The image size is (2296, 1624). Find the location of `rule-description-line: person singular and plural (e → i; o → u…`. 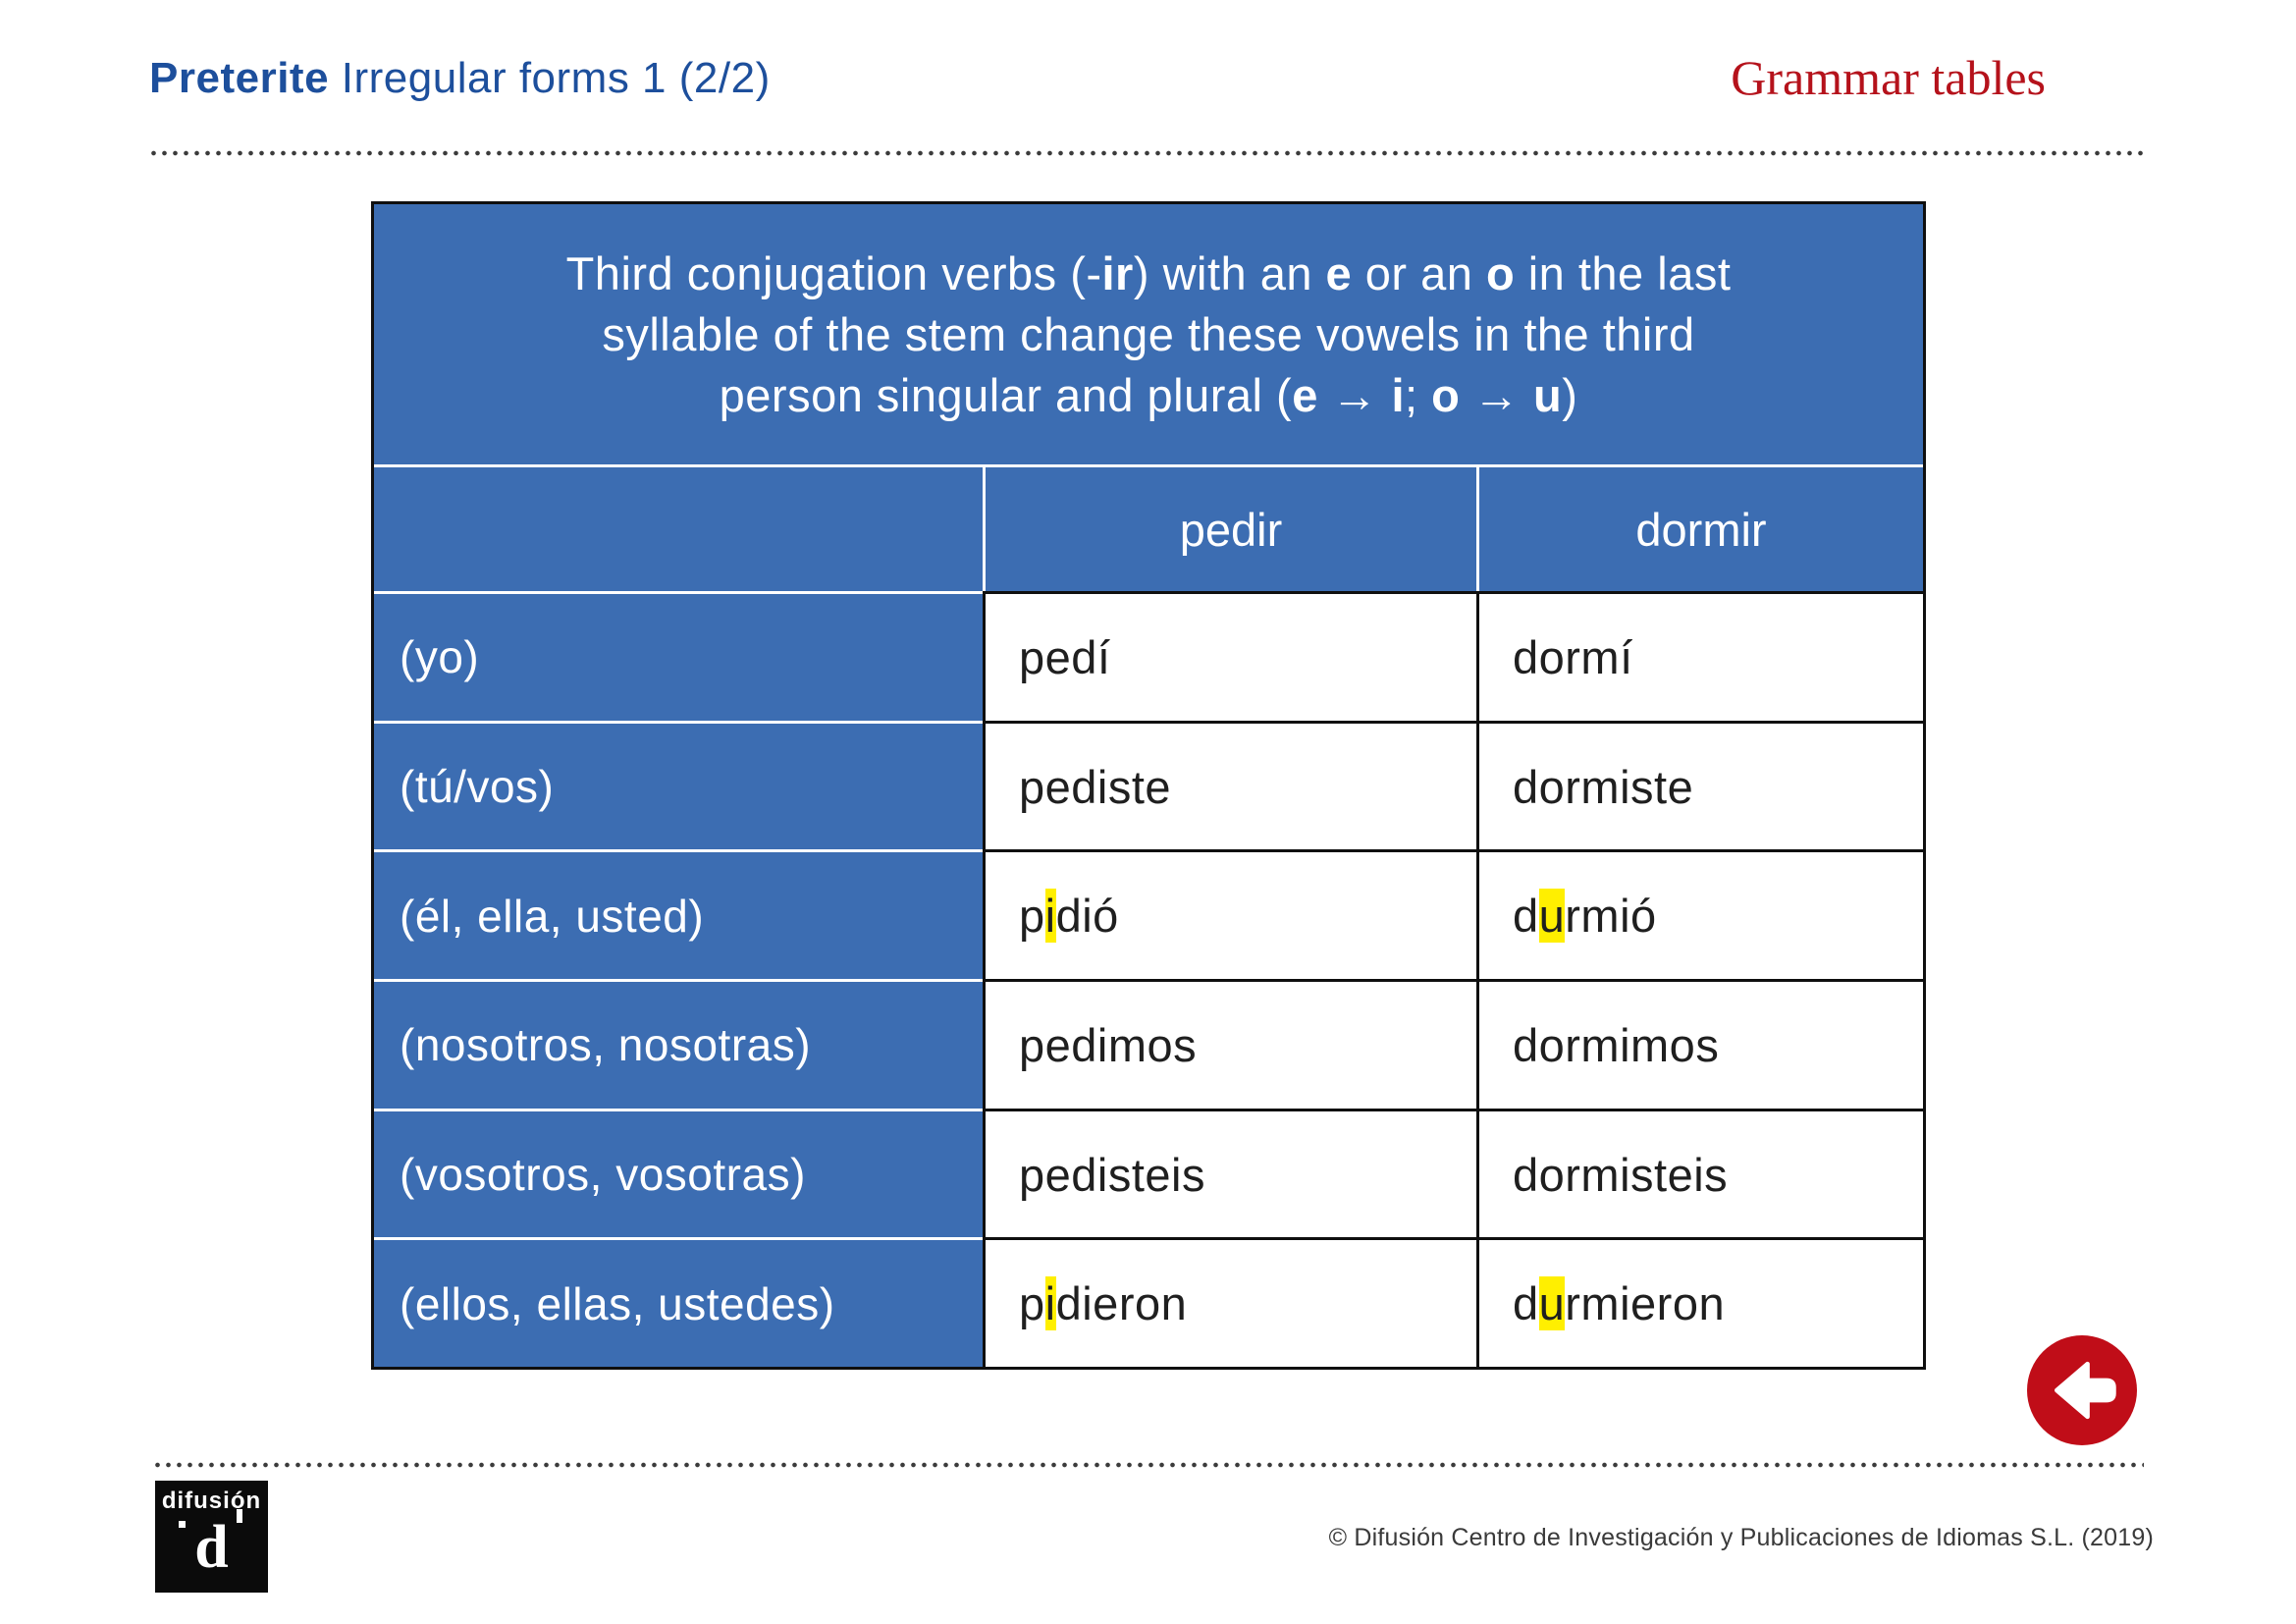

rule-description-line: person singular and plural (e → i; o → u… is located at coordinates (1148, 395).